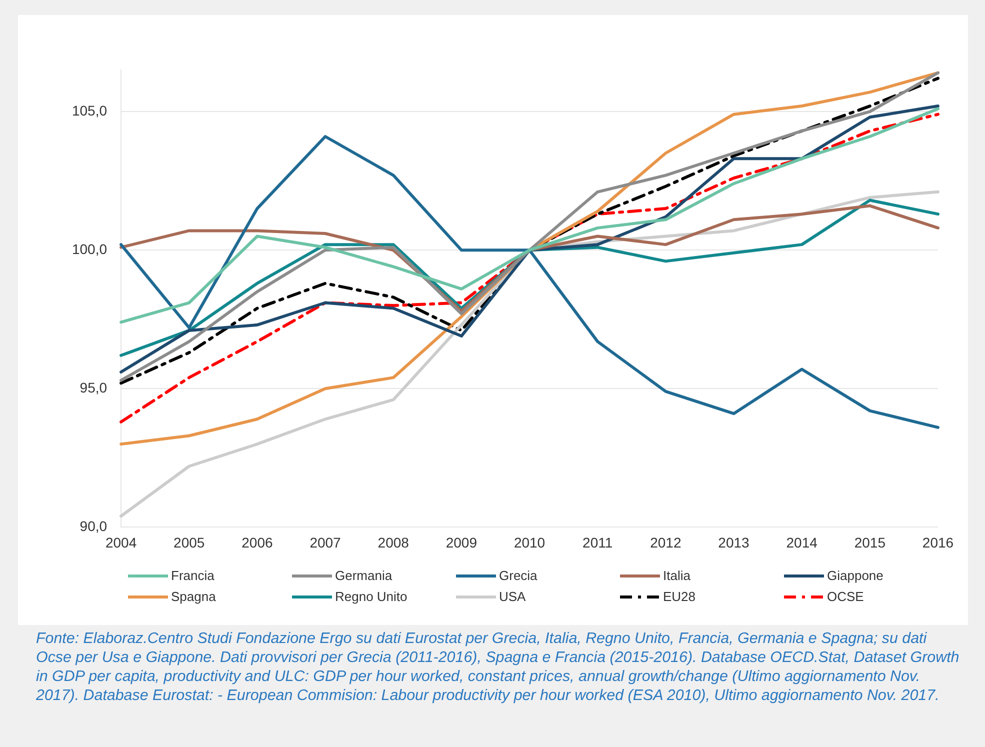 This screenshot has width=985, height=747. Describe the element at coordinates (90, 248) in the screenshot. I see `y-tick-label: 100,0` at that location.